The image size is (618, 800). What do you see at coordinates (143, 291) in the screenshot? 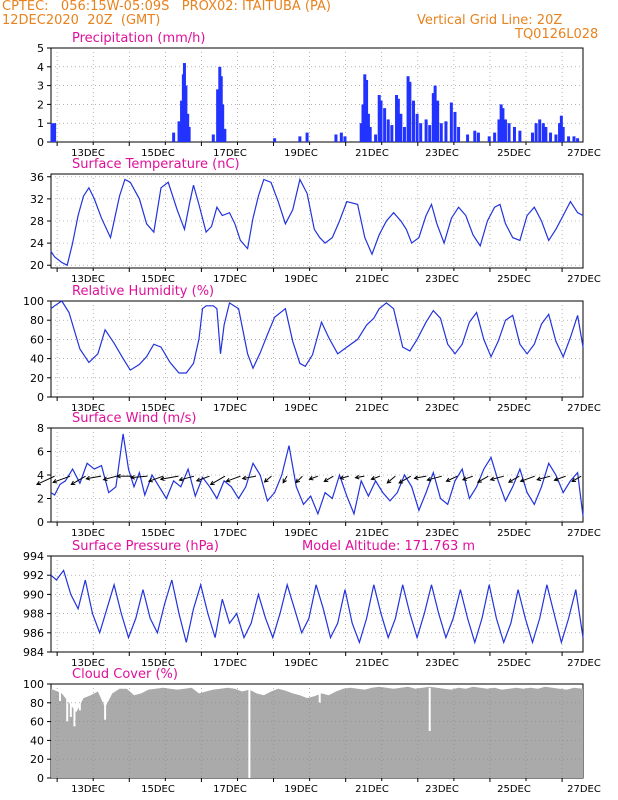
I see `panel-title: Relative Humidity (%)` at bounding box center [143, 291].